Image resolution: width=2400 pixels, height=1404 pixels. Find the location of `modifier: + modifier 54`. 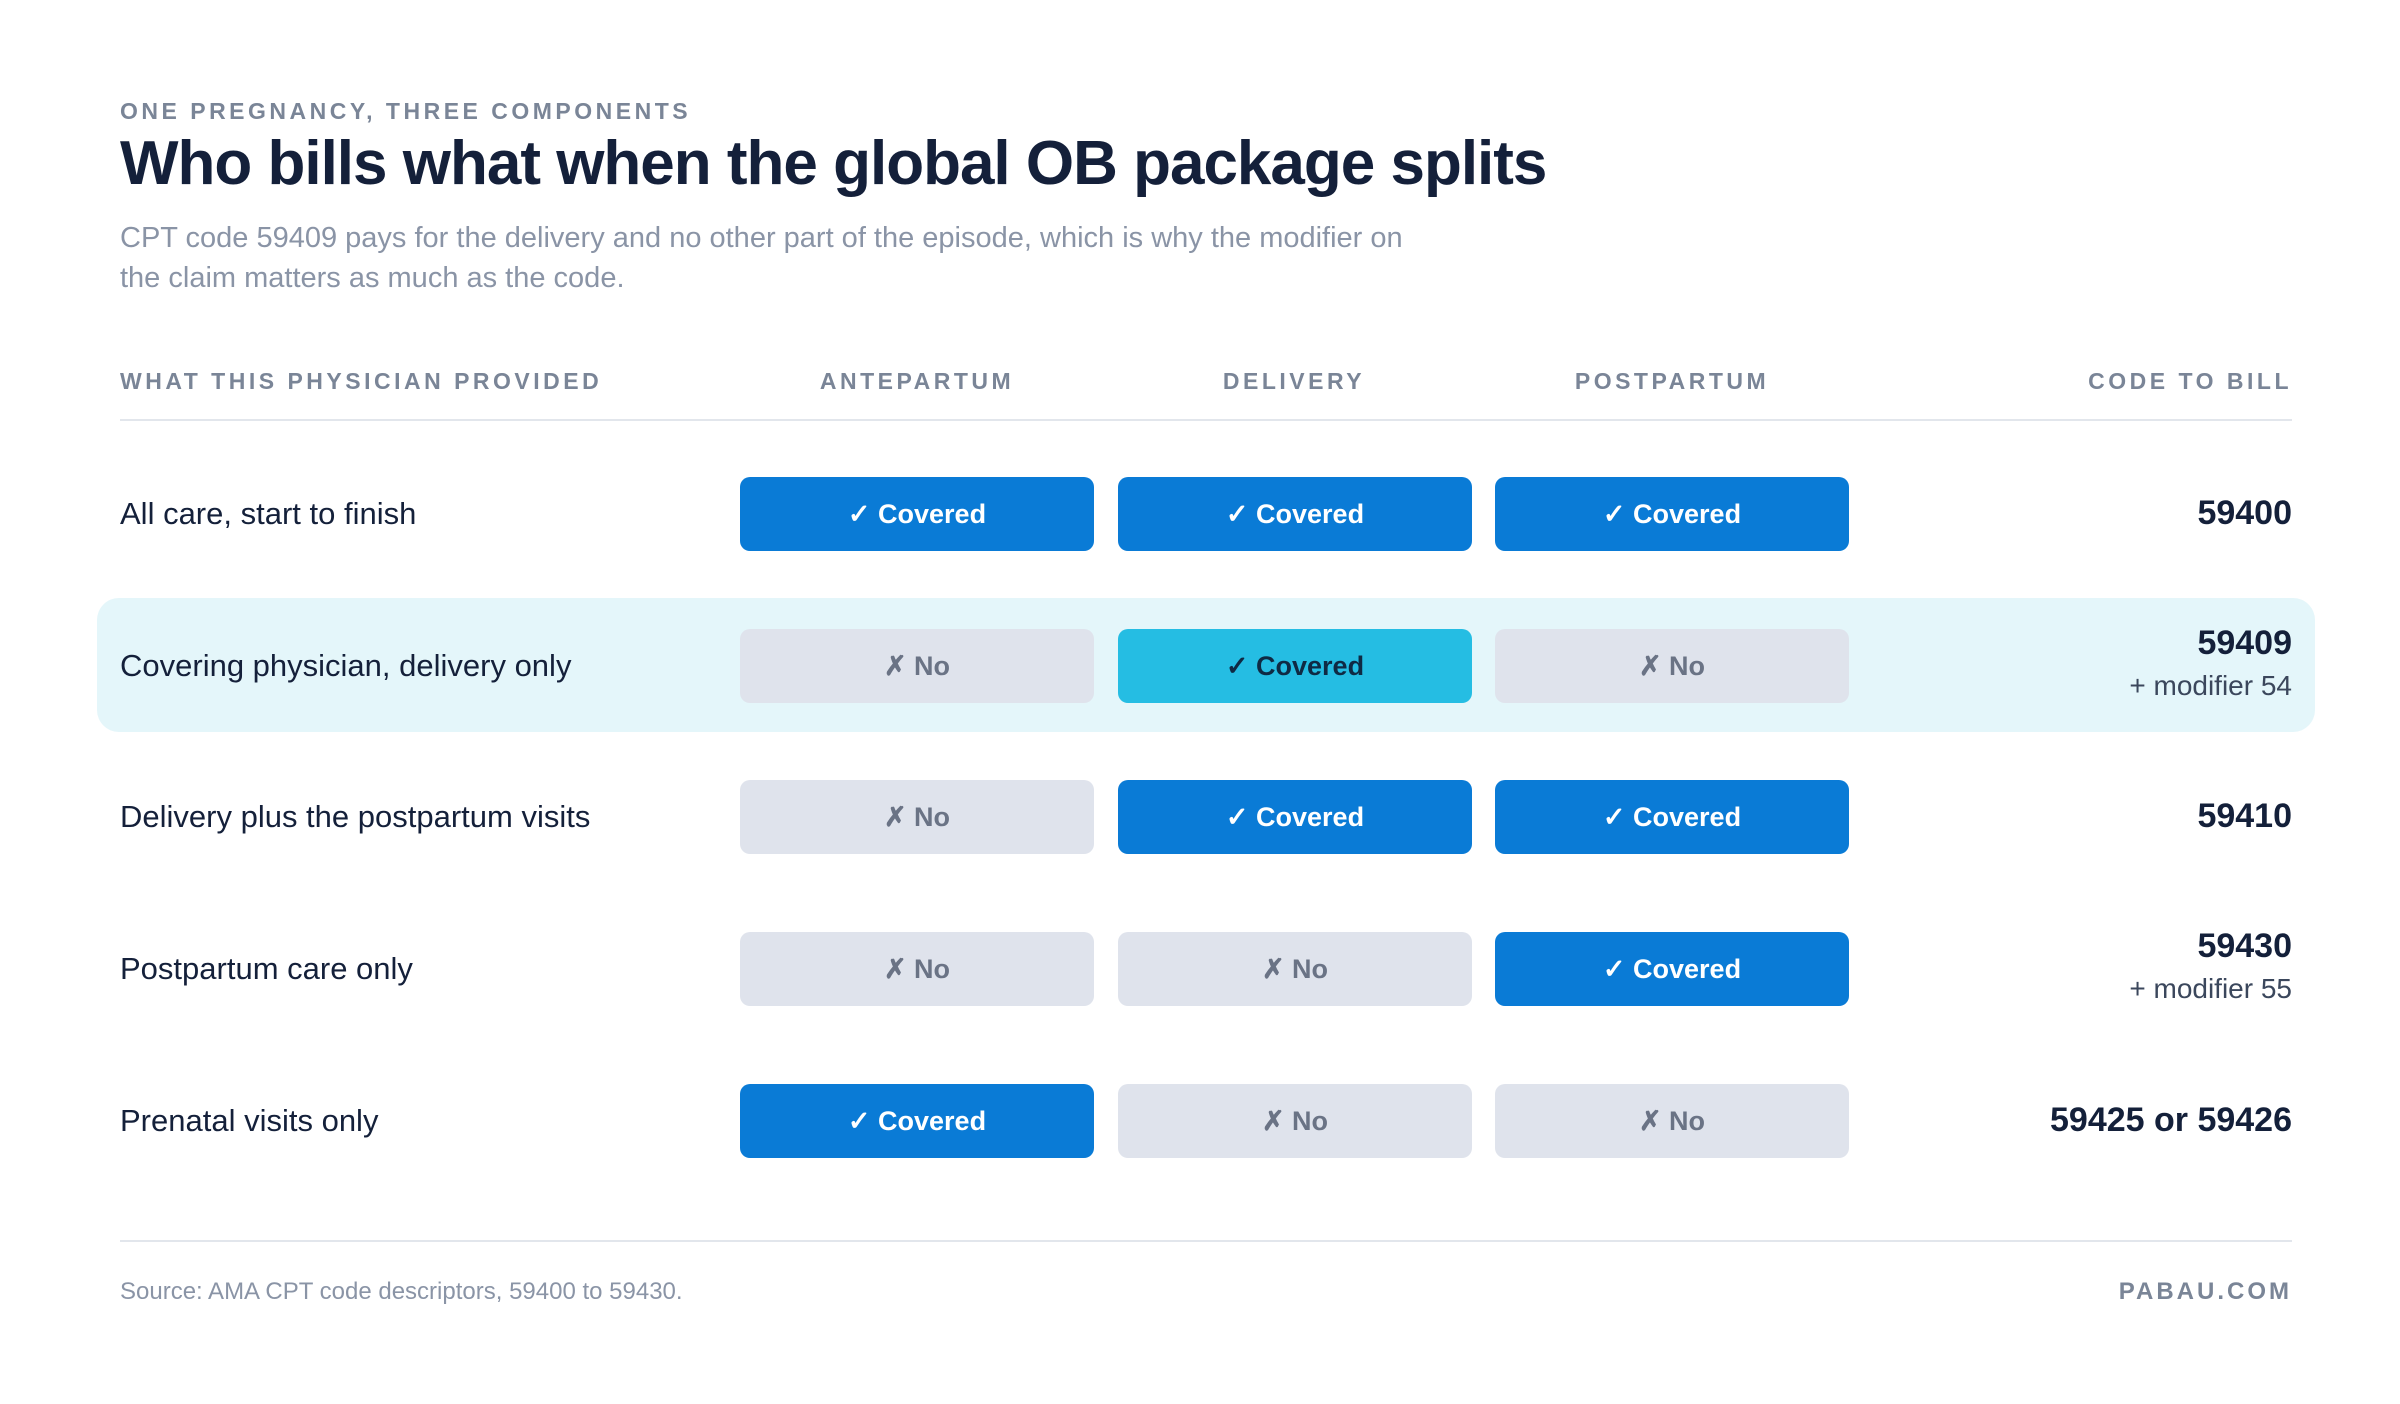

modifier: + modifier 54 is located at coordinates (2210, 685).